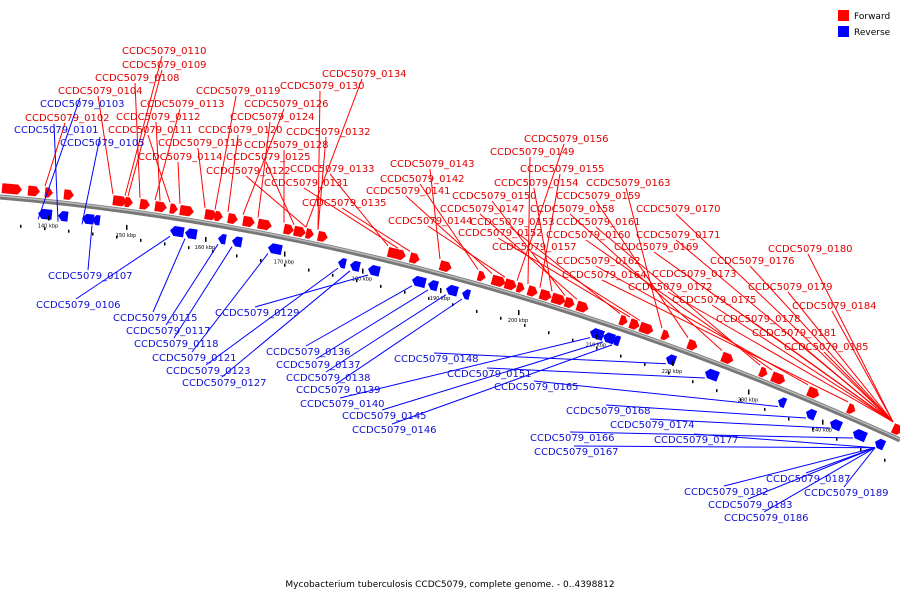 The width and height of the screenshot is (900, 600). I want to click on forward-gene-label: CCDC5079_0124, so click(272, 117).